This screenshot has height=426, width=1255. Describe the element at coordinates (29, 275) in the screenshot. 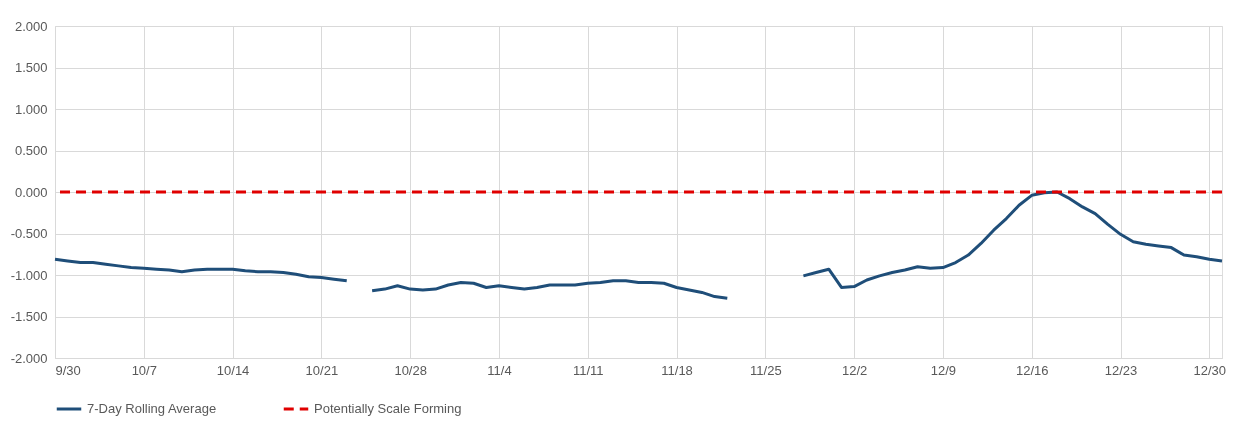

I see `y-tick-label: -1.000` at that location.